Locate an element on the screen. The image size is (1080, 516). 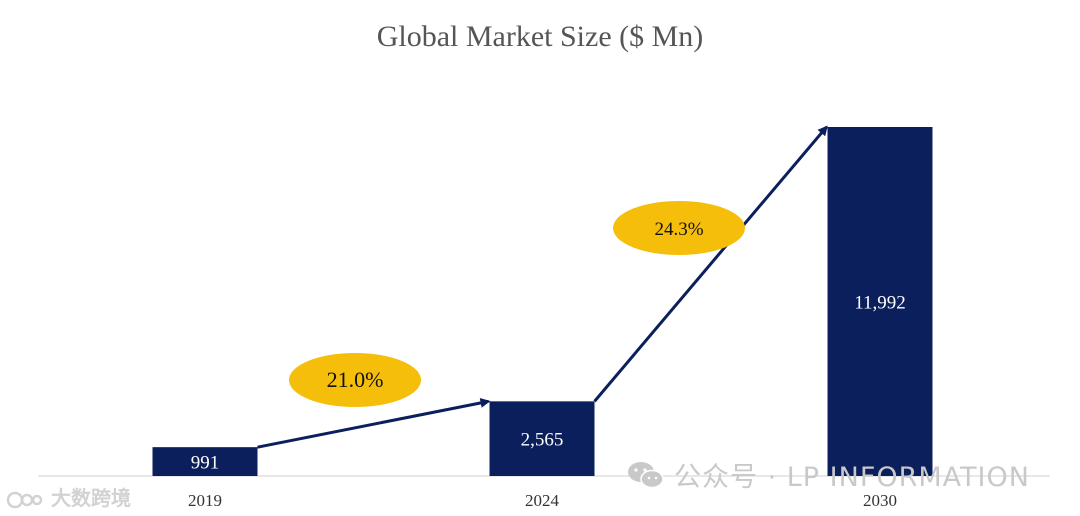
x-tick-label: 2030 is located at coordinates (880, 500).